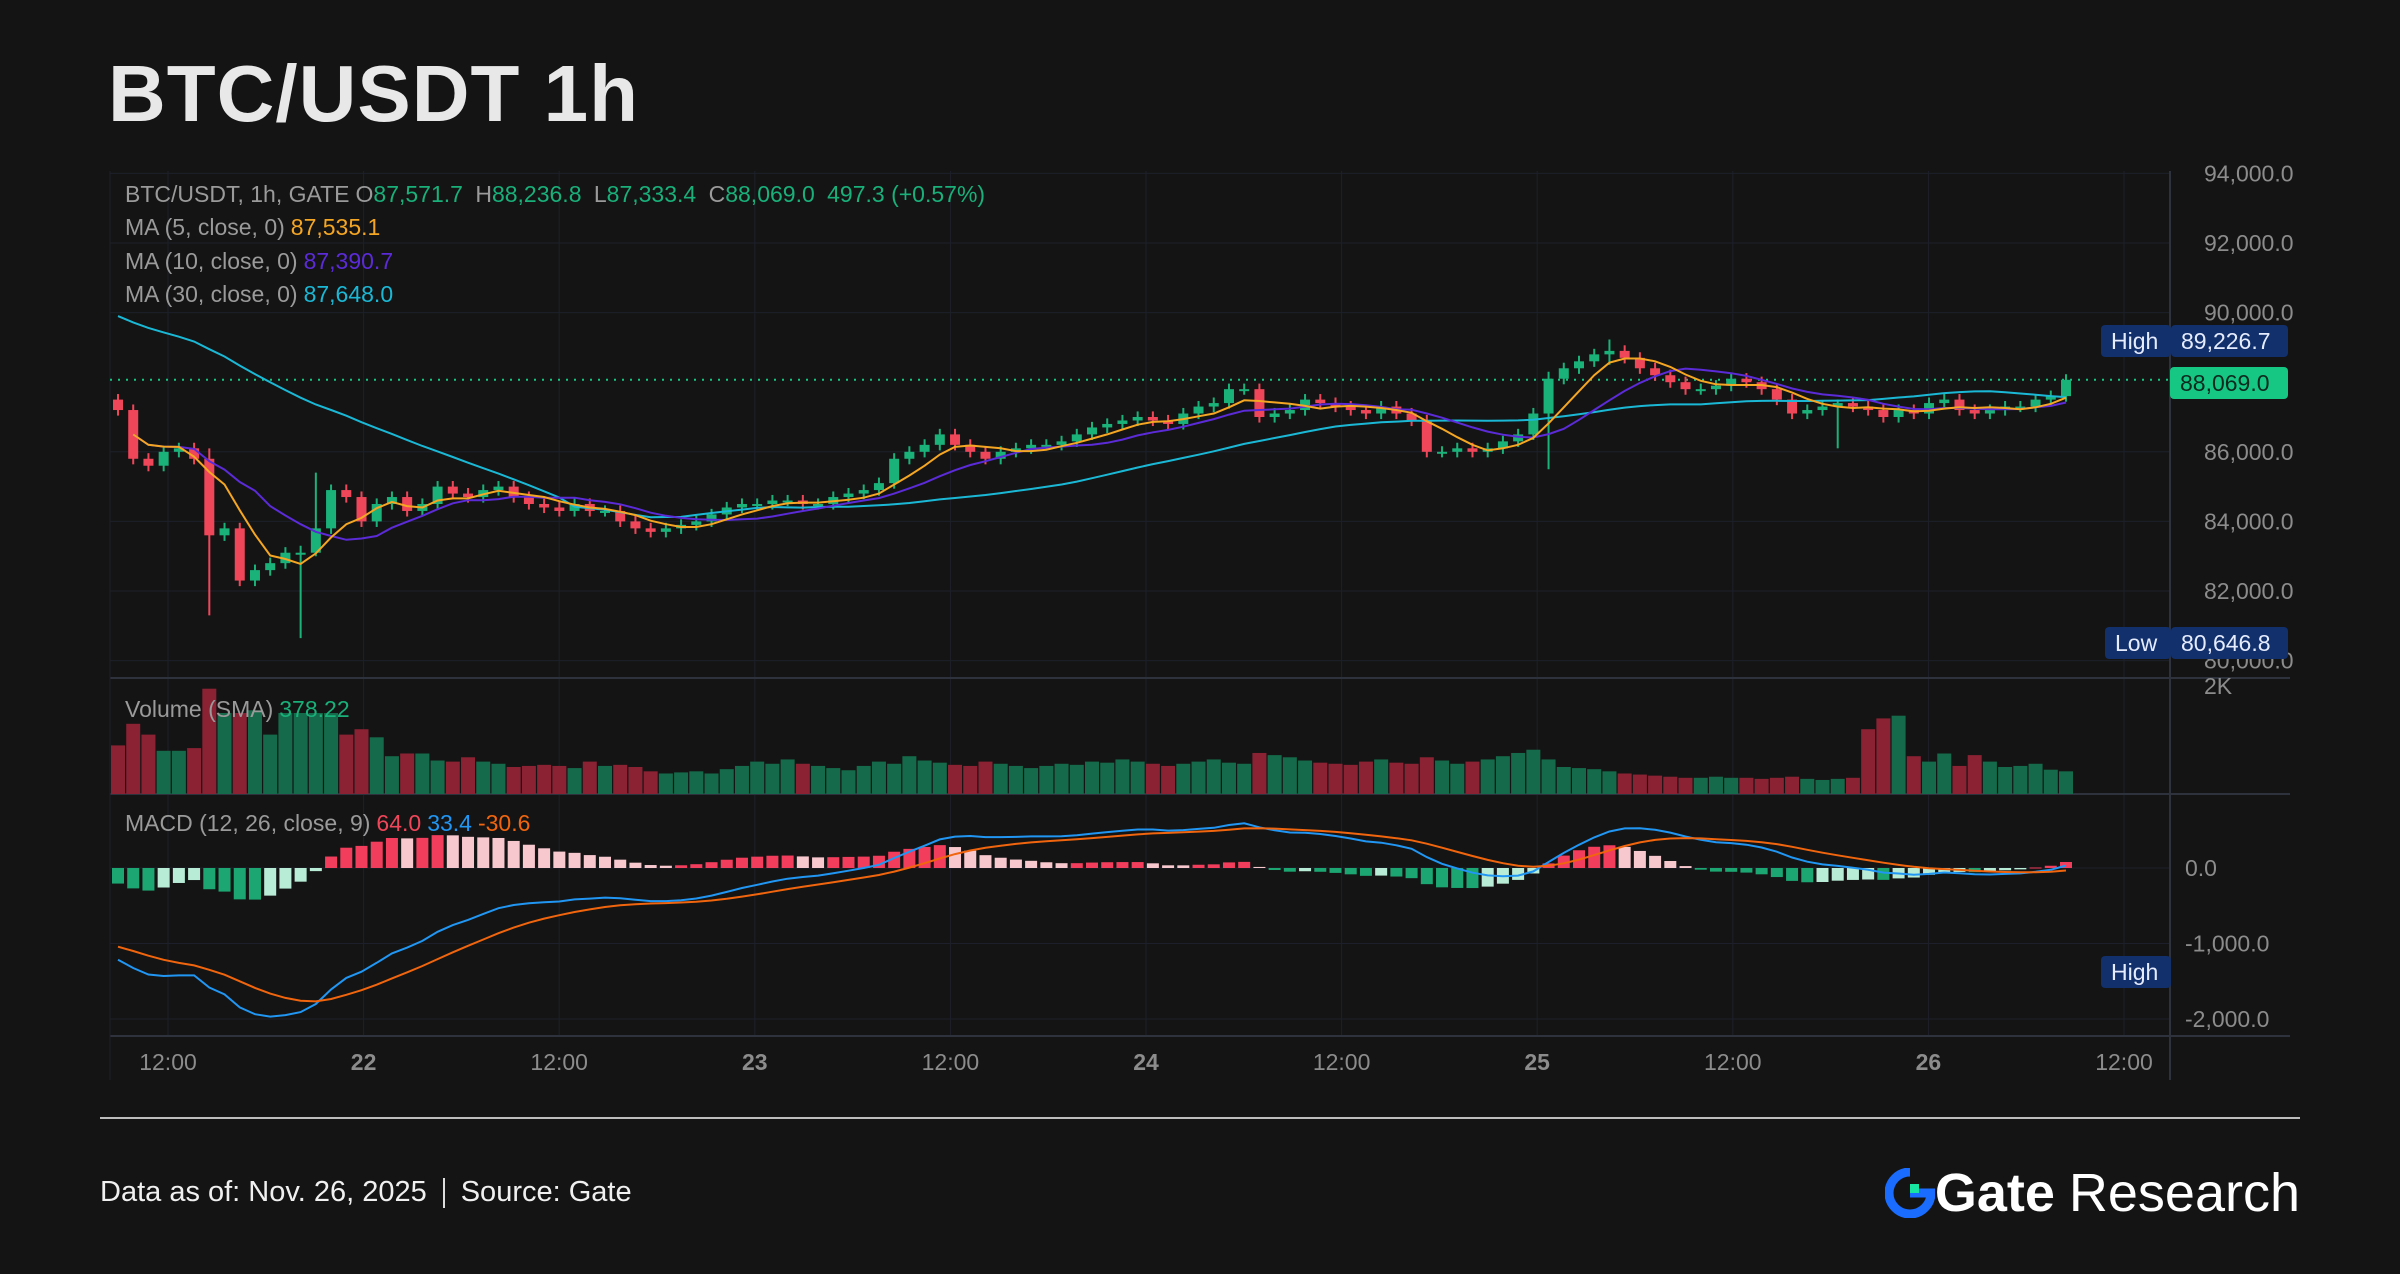  I want to click on price-tick-label: 84,000.0, so click(2249, 521).